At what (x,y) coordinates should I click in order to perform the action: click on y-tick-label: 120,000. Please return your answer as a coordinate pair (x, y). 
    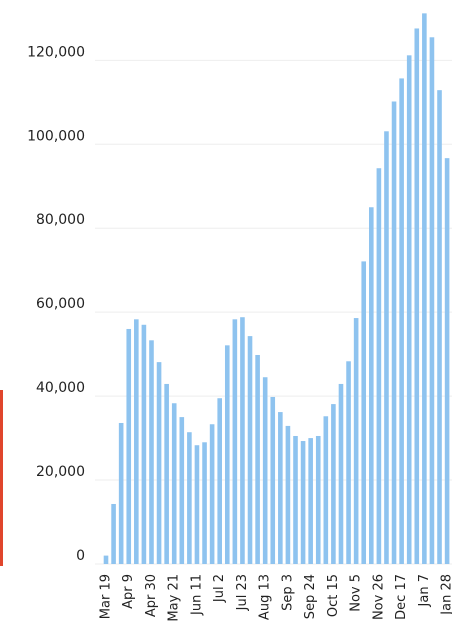
    Looking at the image, I should click on (56, 52).